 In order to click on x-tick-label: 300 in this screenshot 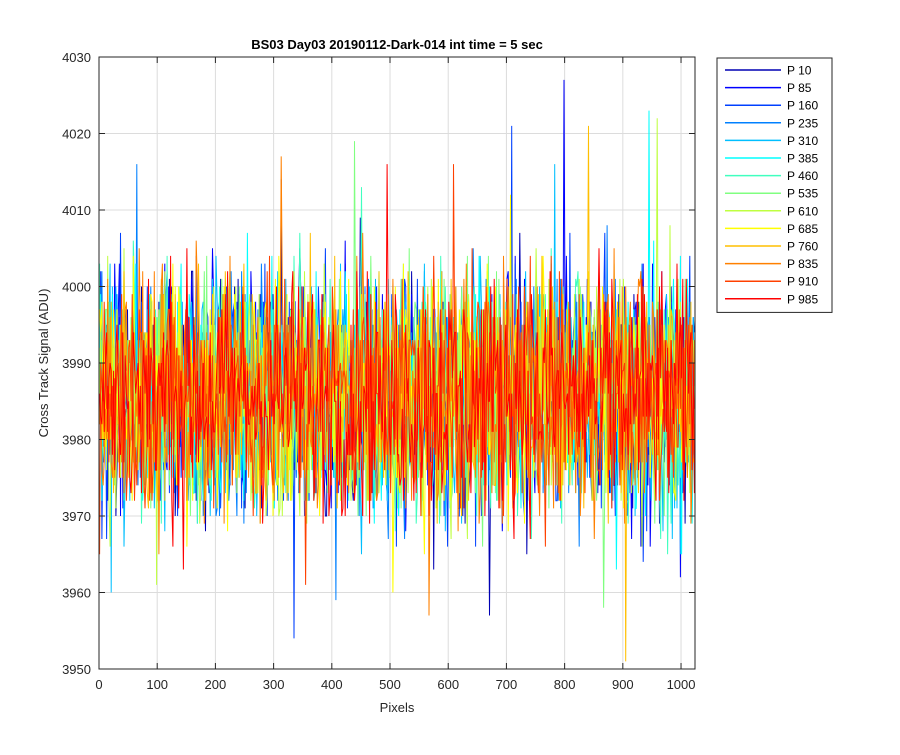, I will do `click(274, 684)`.